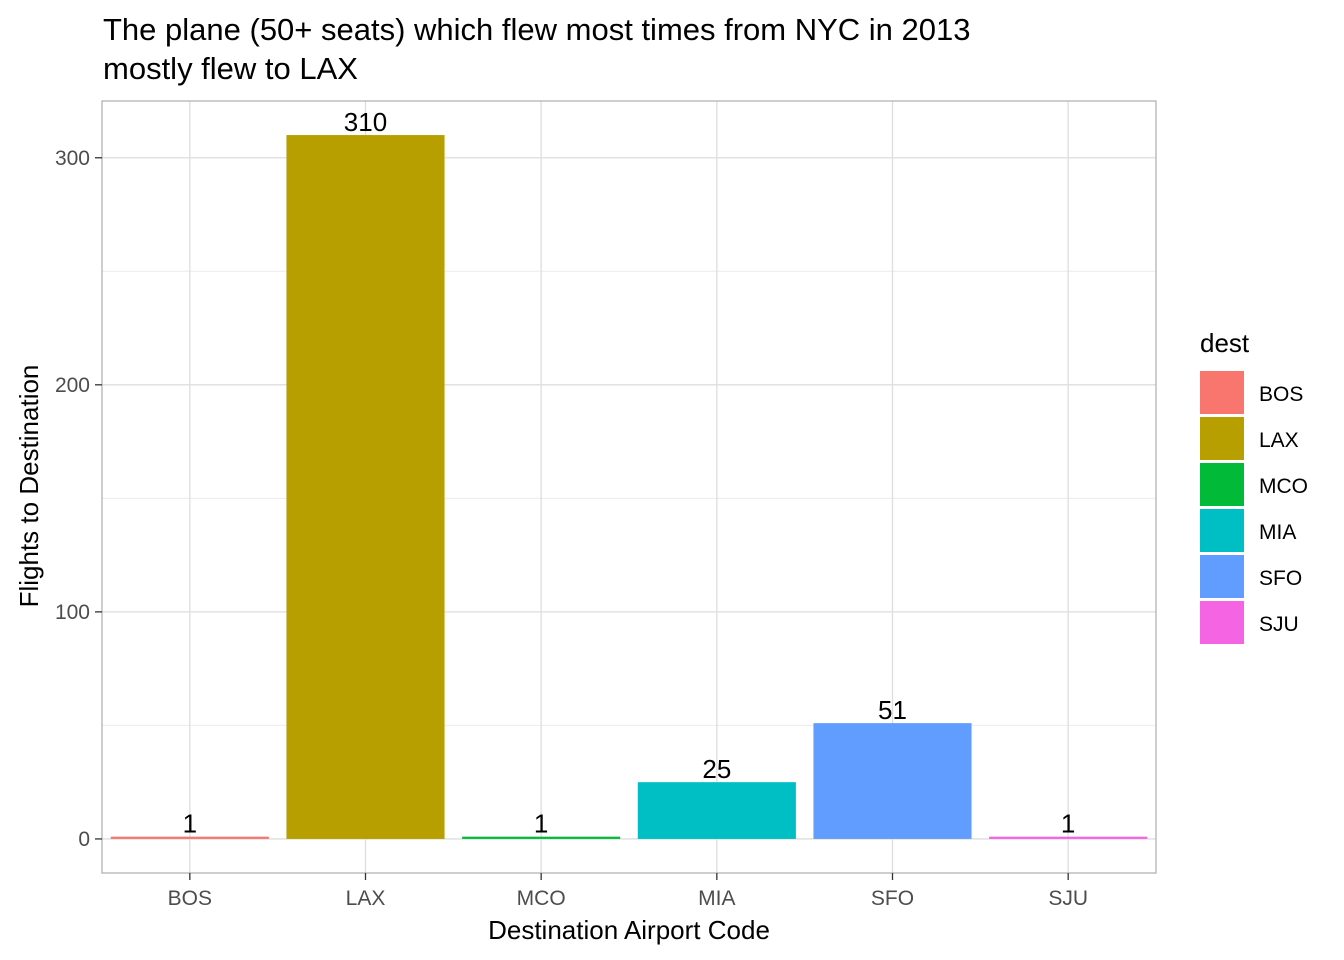  I want to click on y-tick-label: 100, so click(72, 612).